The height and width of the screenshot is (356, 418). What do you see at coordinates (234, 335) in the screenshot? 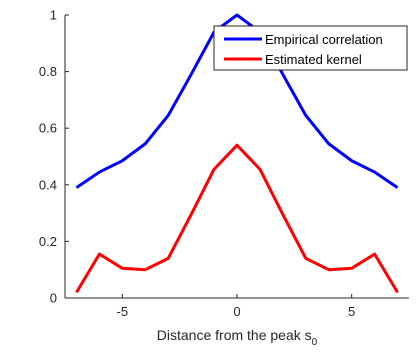
I see `x-axis-title-main: Distance from the peak s` at bounding box center [234, 335].